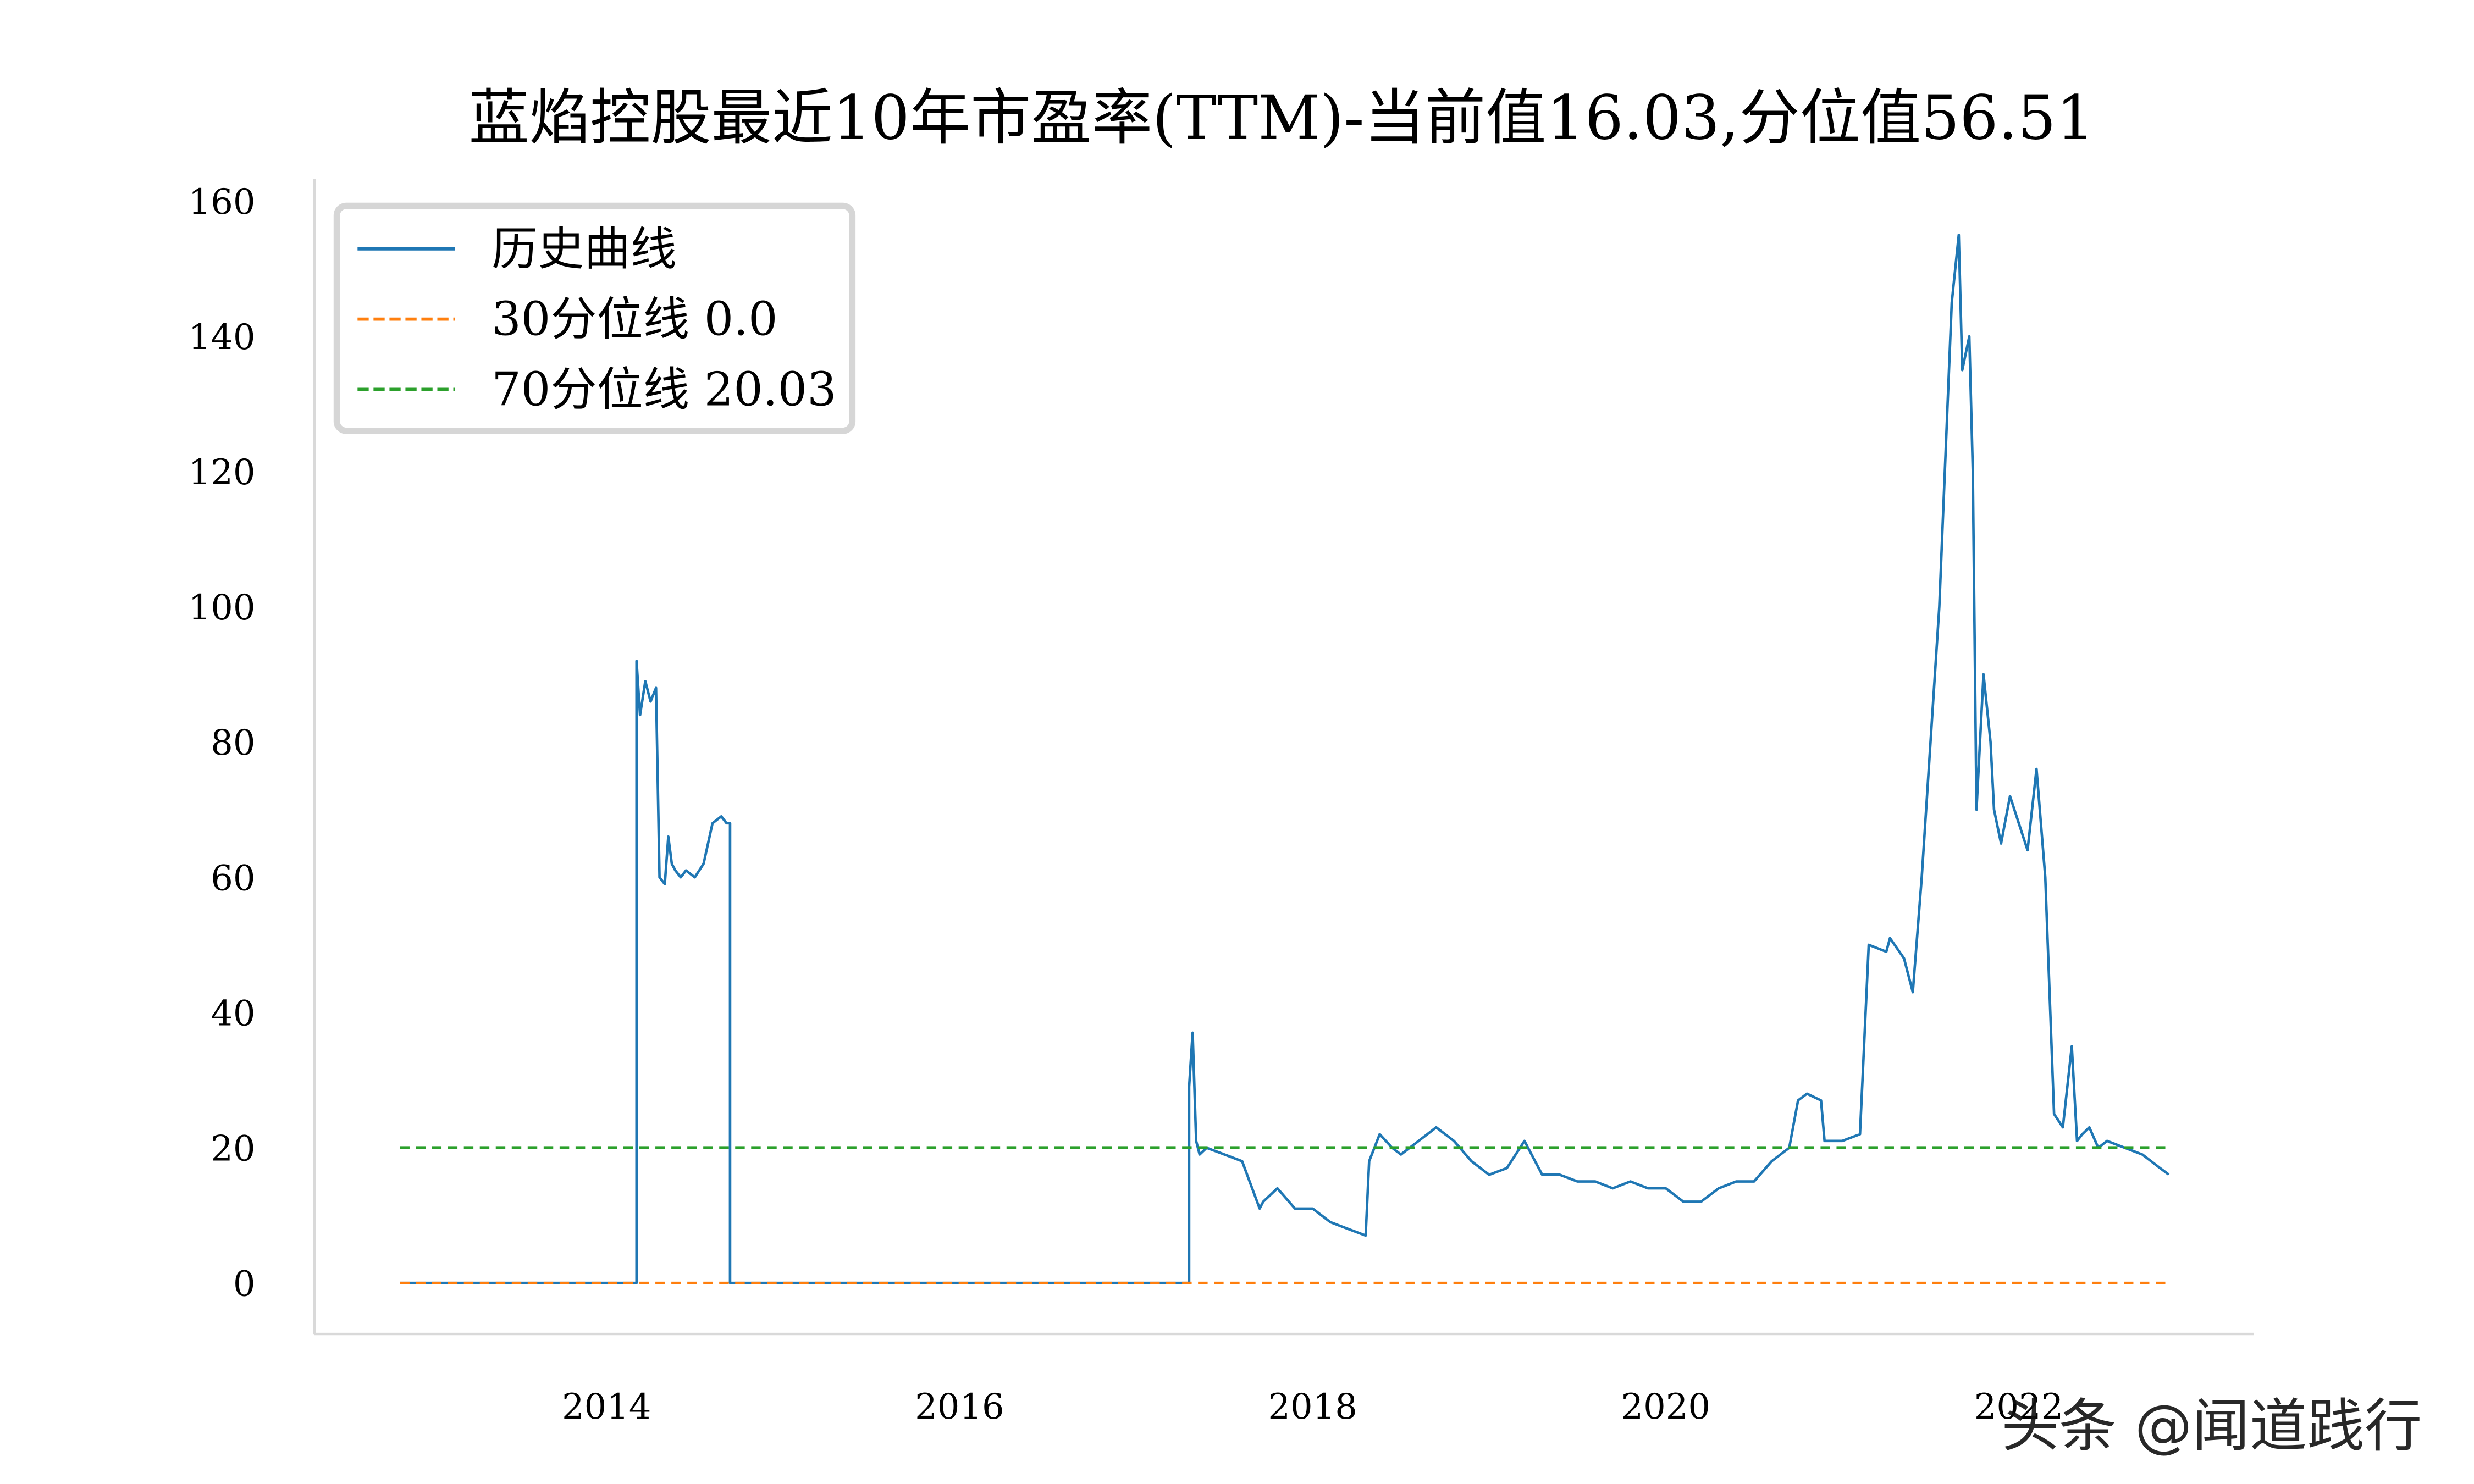  I want to click on x-tick-label: 2022, so click(2019, 1407).